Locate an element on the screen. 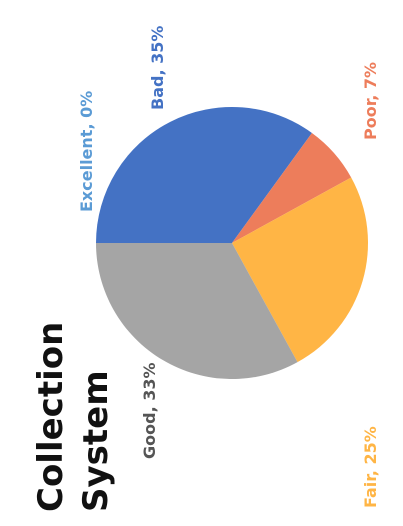 The width and height of the screenshot is (403, 526). data-label-poor: Poor, 7% is located at coordinates (370, 101).